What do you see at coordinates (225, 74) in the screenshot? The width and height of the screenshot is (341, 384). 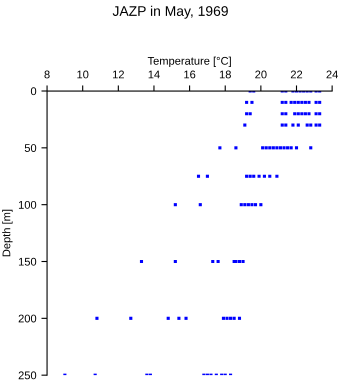 I see `x-tick-label: 18` at bounding box center [225, 74].